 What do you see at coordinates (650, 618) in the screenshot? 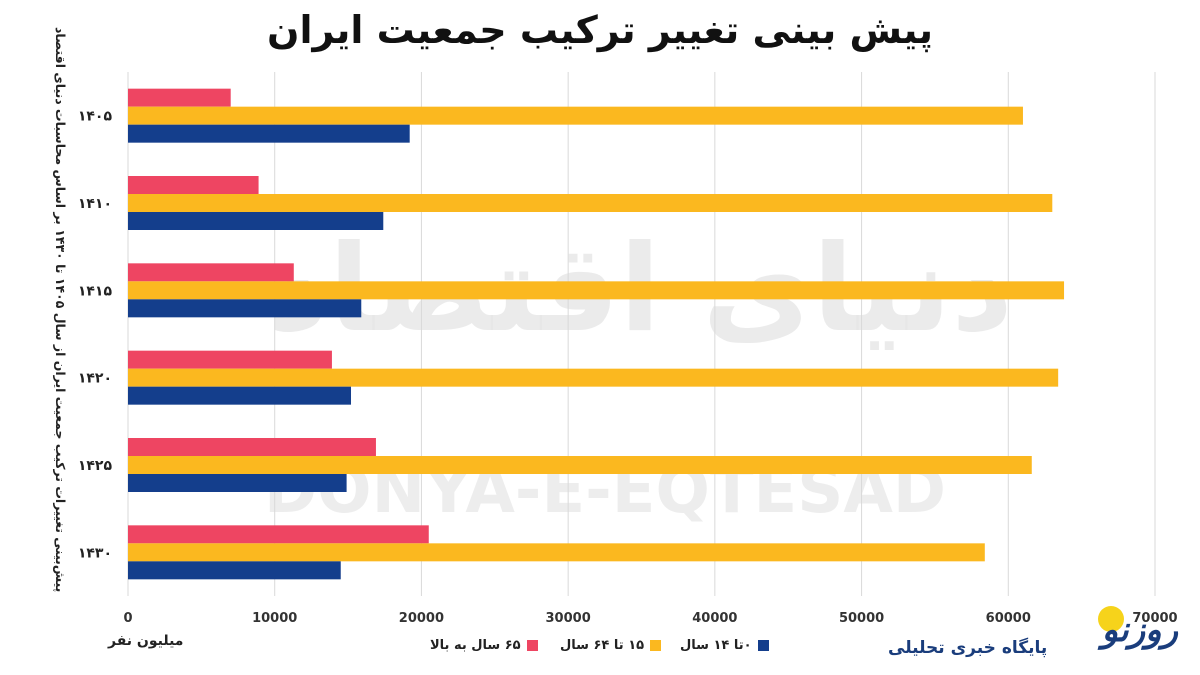
I see `x-tick-labels: 0 10000 20000 30000 40000 50000 60000 70000` at bounding box center [650, 618].